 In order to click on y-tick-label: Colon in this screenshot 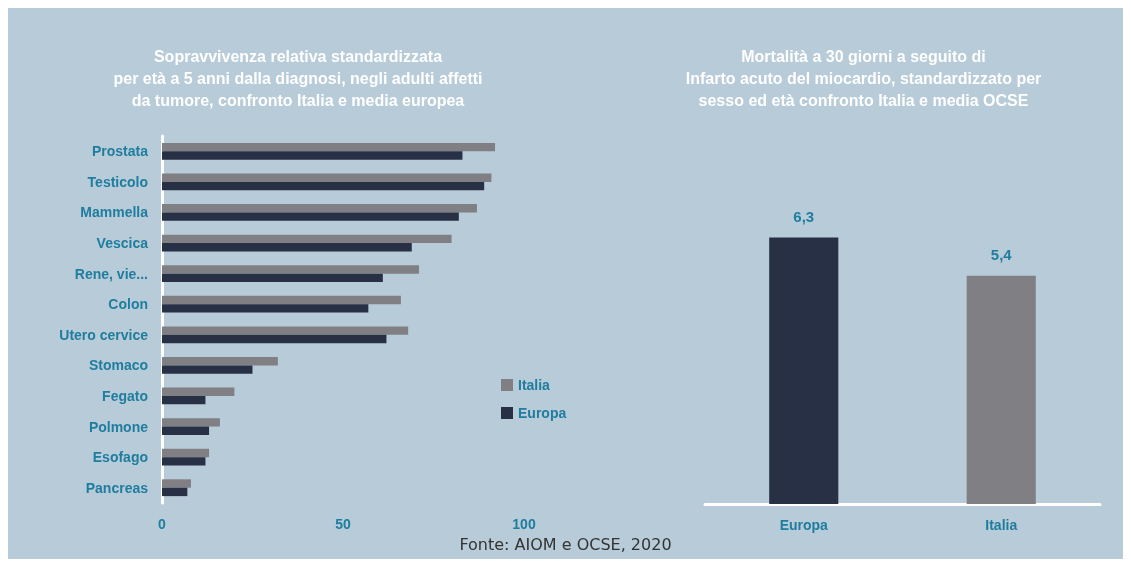, I will do `click(128, 304)`.